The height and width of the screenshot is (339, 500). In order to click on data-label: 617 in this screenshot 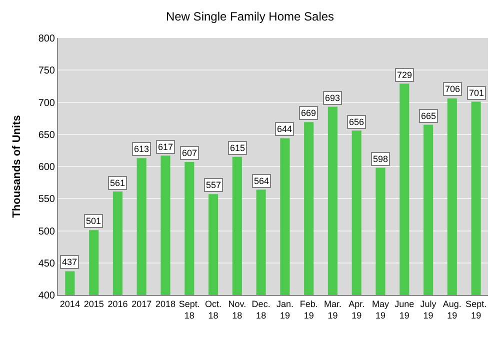, I will do `click(166, 147)`.